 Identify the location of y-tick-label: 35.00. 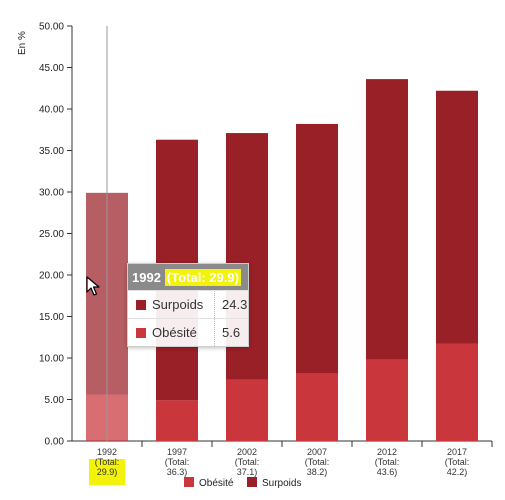
(51, 151).